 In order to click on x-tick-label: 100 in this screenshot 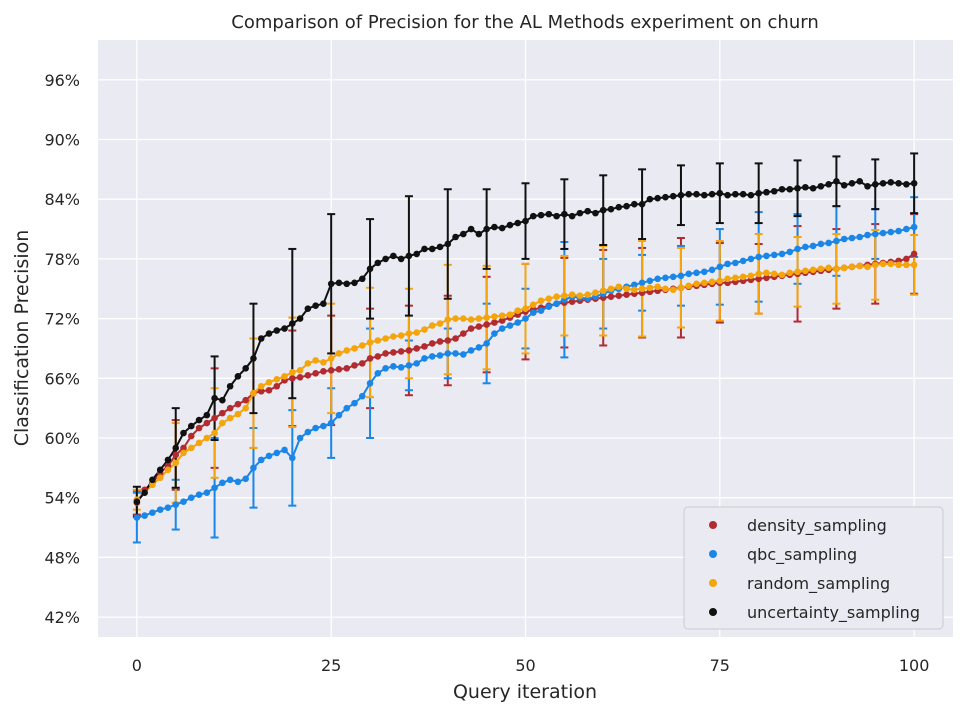, I will do `click(914, 665)`.